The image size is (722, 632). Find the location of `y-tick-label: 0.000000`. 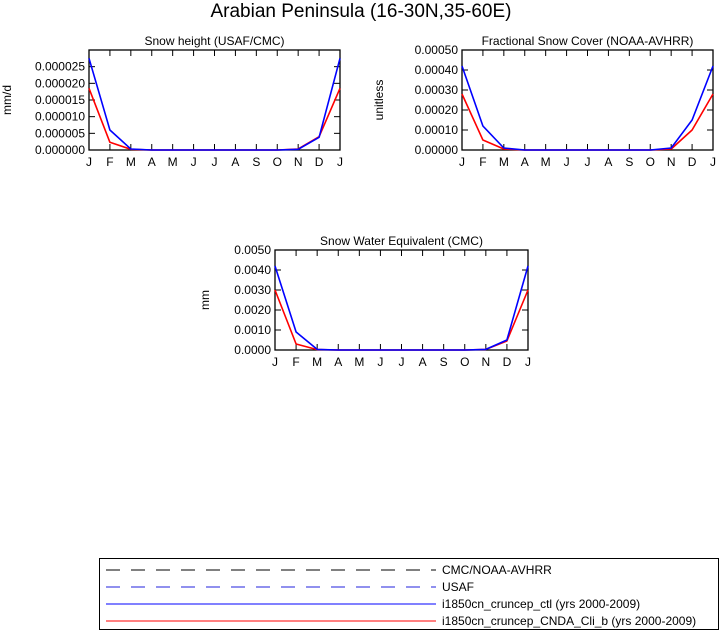

y-tick-label: 0.000000 is located at coordinates (60, 150).